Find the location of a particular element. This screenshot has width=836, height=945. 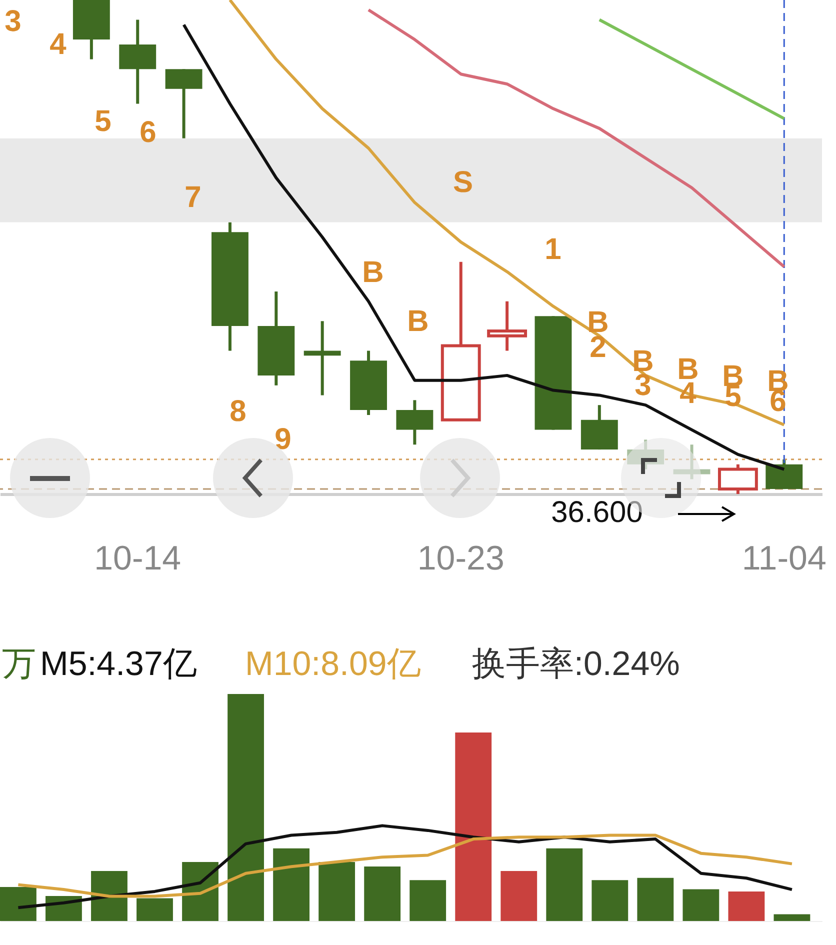

annotation: 1 is located at coordinates (553, 249).